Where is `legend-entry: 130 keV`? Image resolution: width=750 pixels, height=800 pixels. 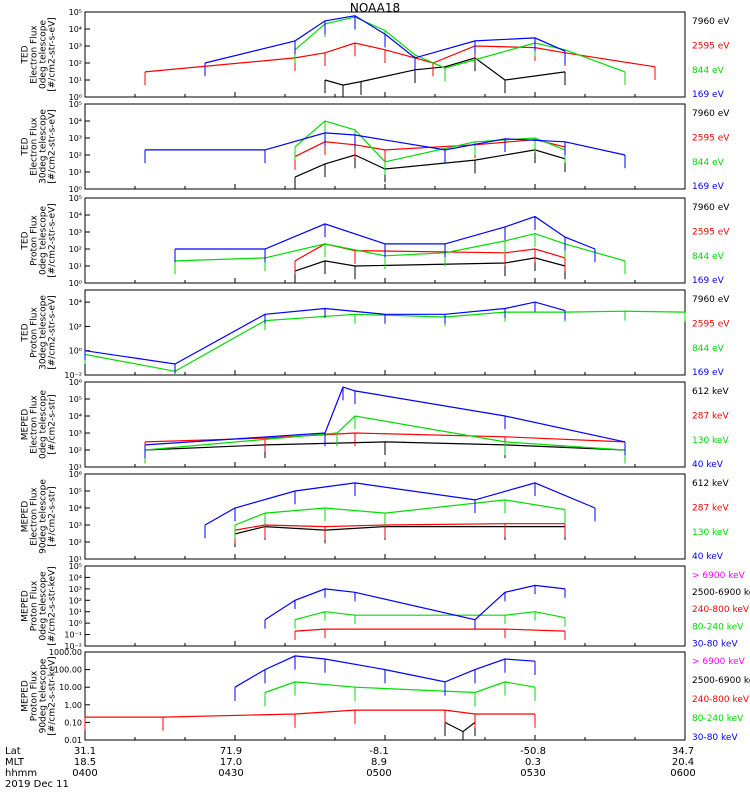 legend-entry: 130 keV is located at coordinates (710, 441).